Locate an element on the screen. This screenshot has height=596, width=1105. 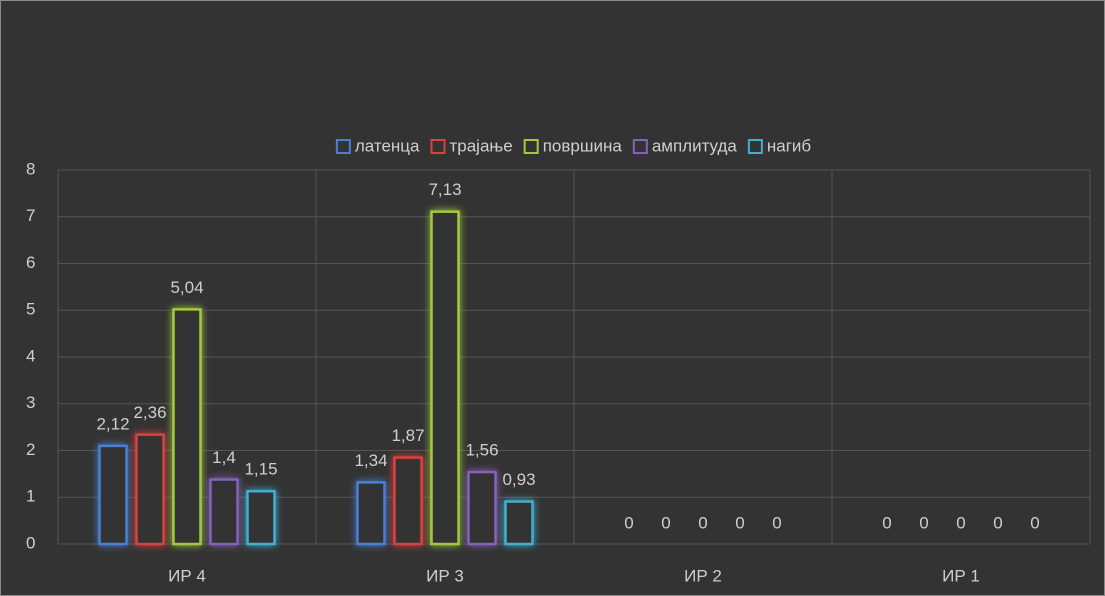
y-tick-label: 5 is located at coordinates (30, 309).